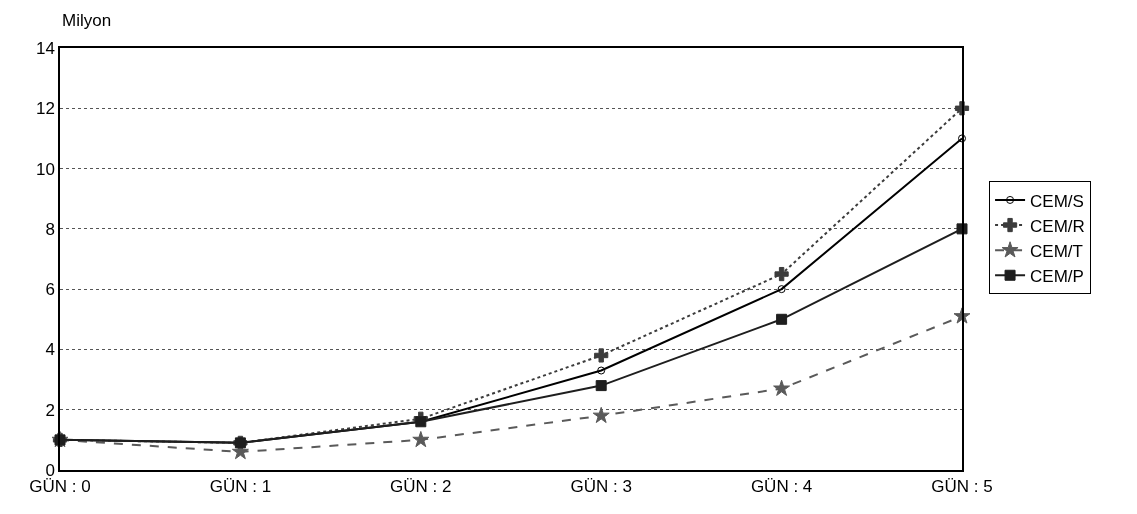 The height and width of the screenshot is (514, 1137). What do you see at coordinates (601, 487) in the screenshot?
I see `x-tick-label: GÜN : 3` at bounding box center [601, 487].